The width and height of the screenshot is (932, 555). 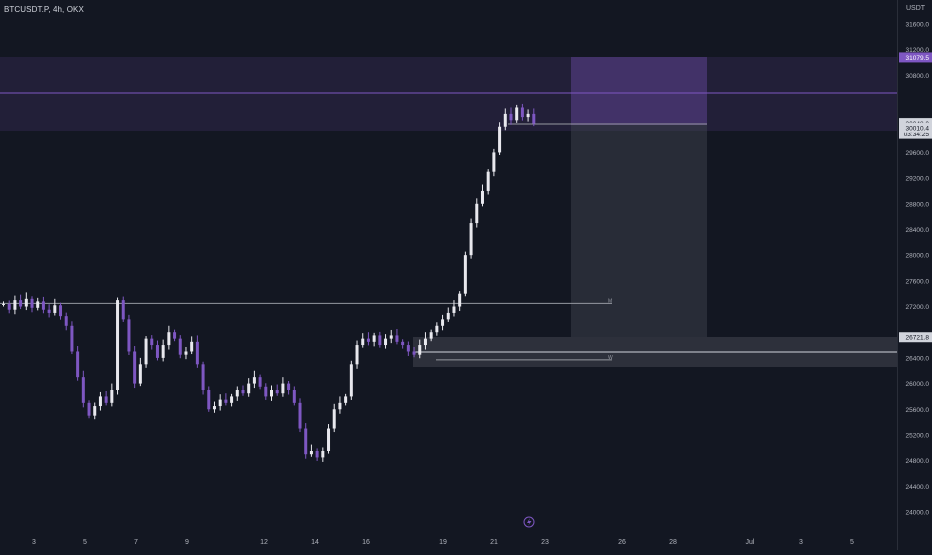 I want to click on time-axis-label: 9, so click(x=187, y=542).